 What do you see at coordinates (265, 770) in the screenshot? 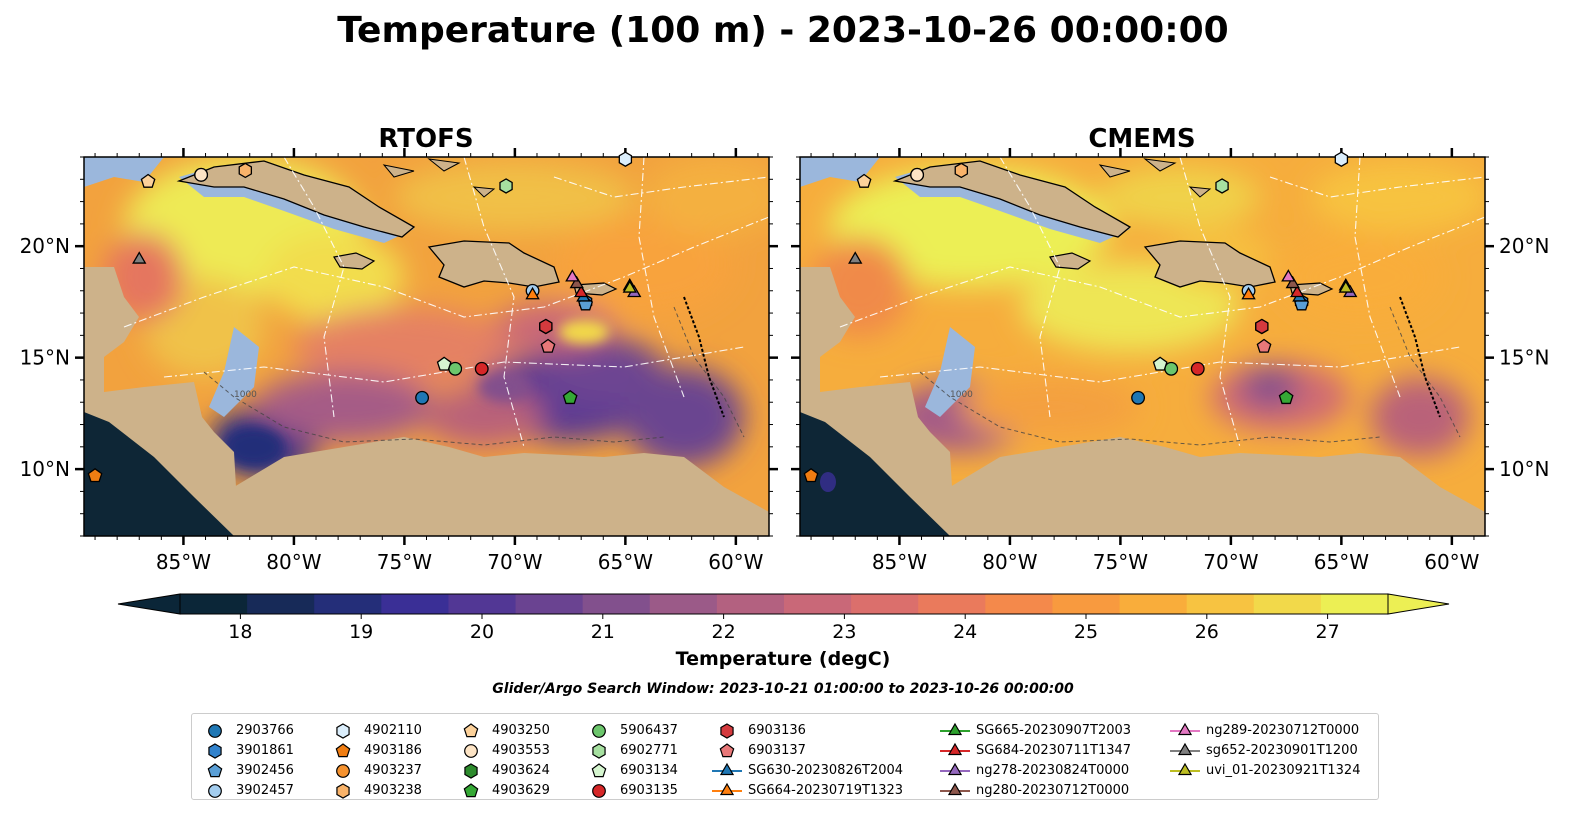
I see `legend-label: 3902456` at bounding box center [265, 770].